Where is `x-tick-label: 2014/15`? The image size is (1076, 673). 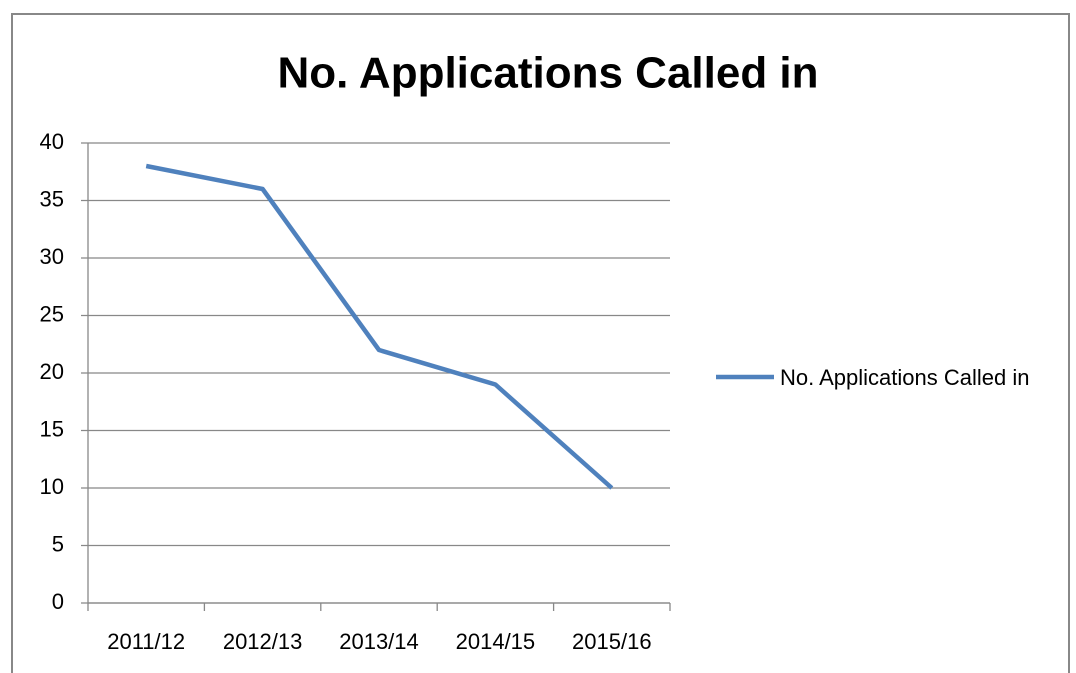
x-tick-label: 2014/15 is located at coordinates (496, 641).